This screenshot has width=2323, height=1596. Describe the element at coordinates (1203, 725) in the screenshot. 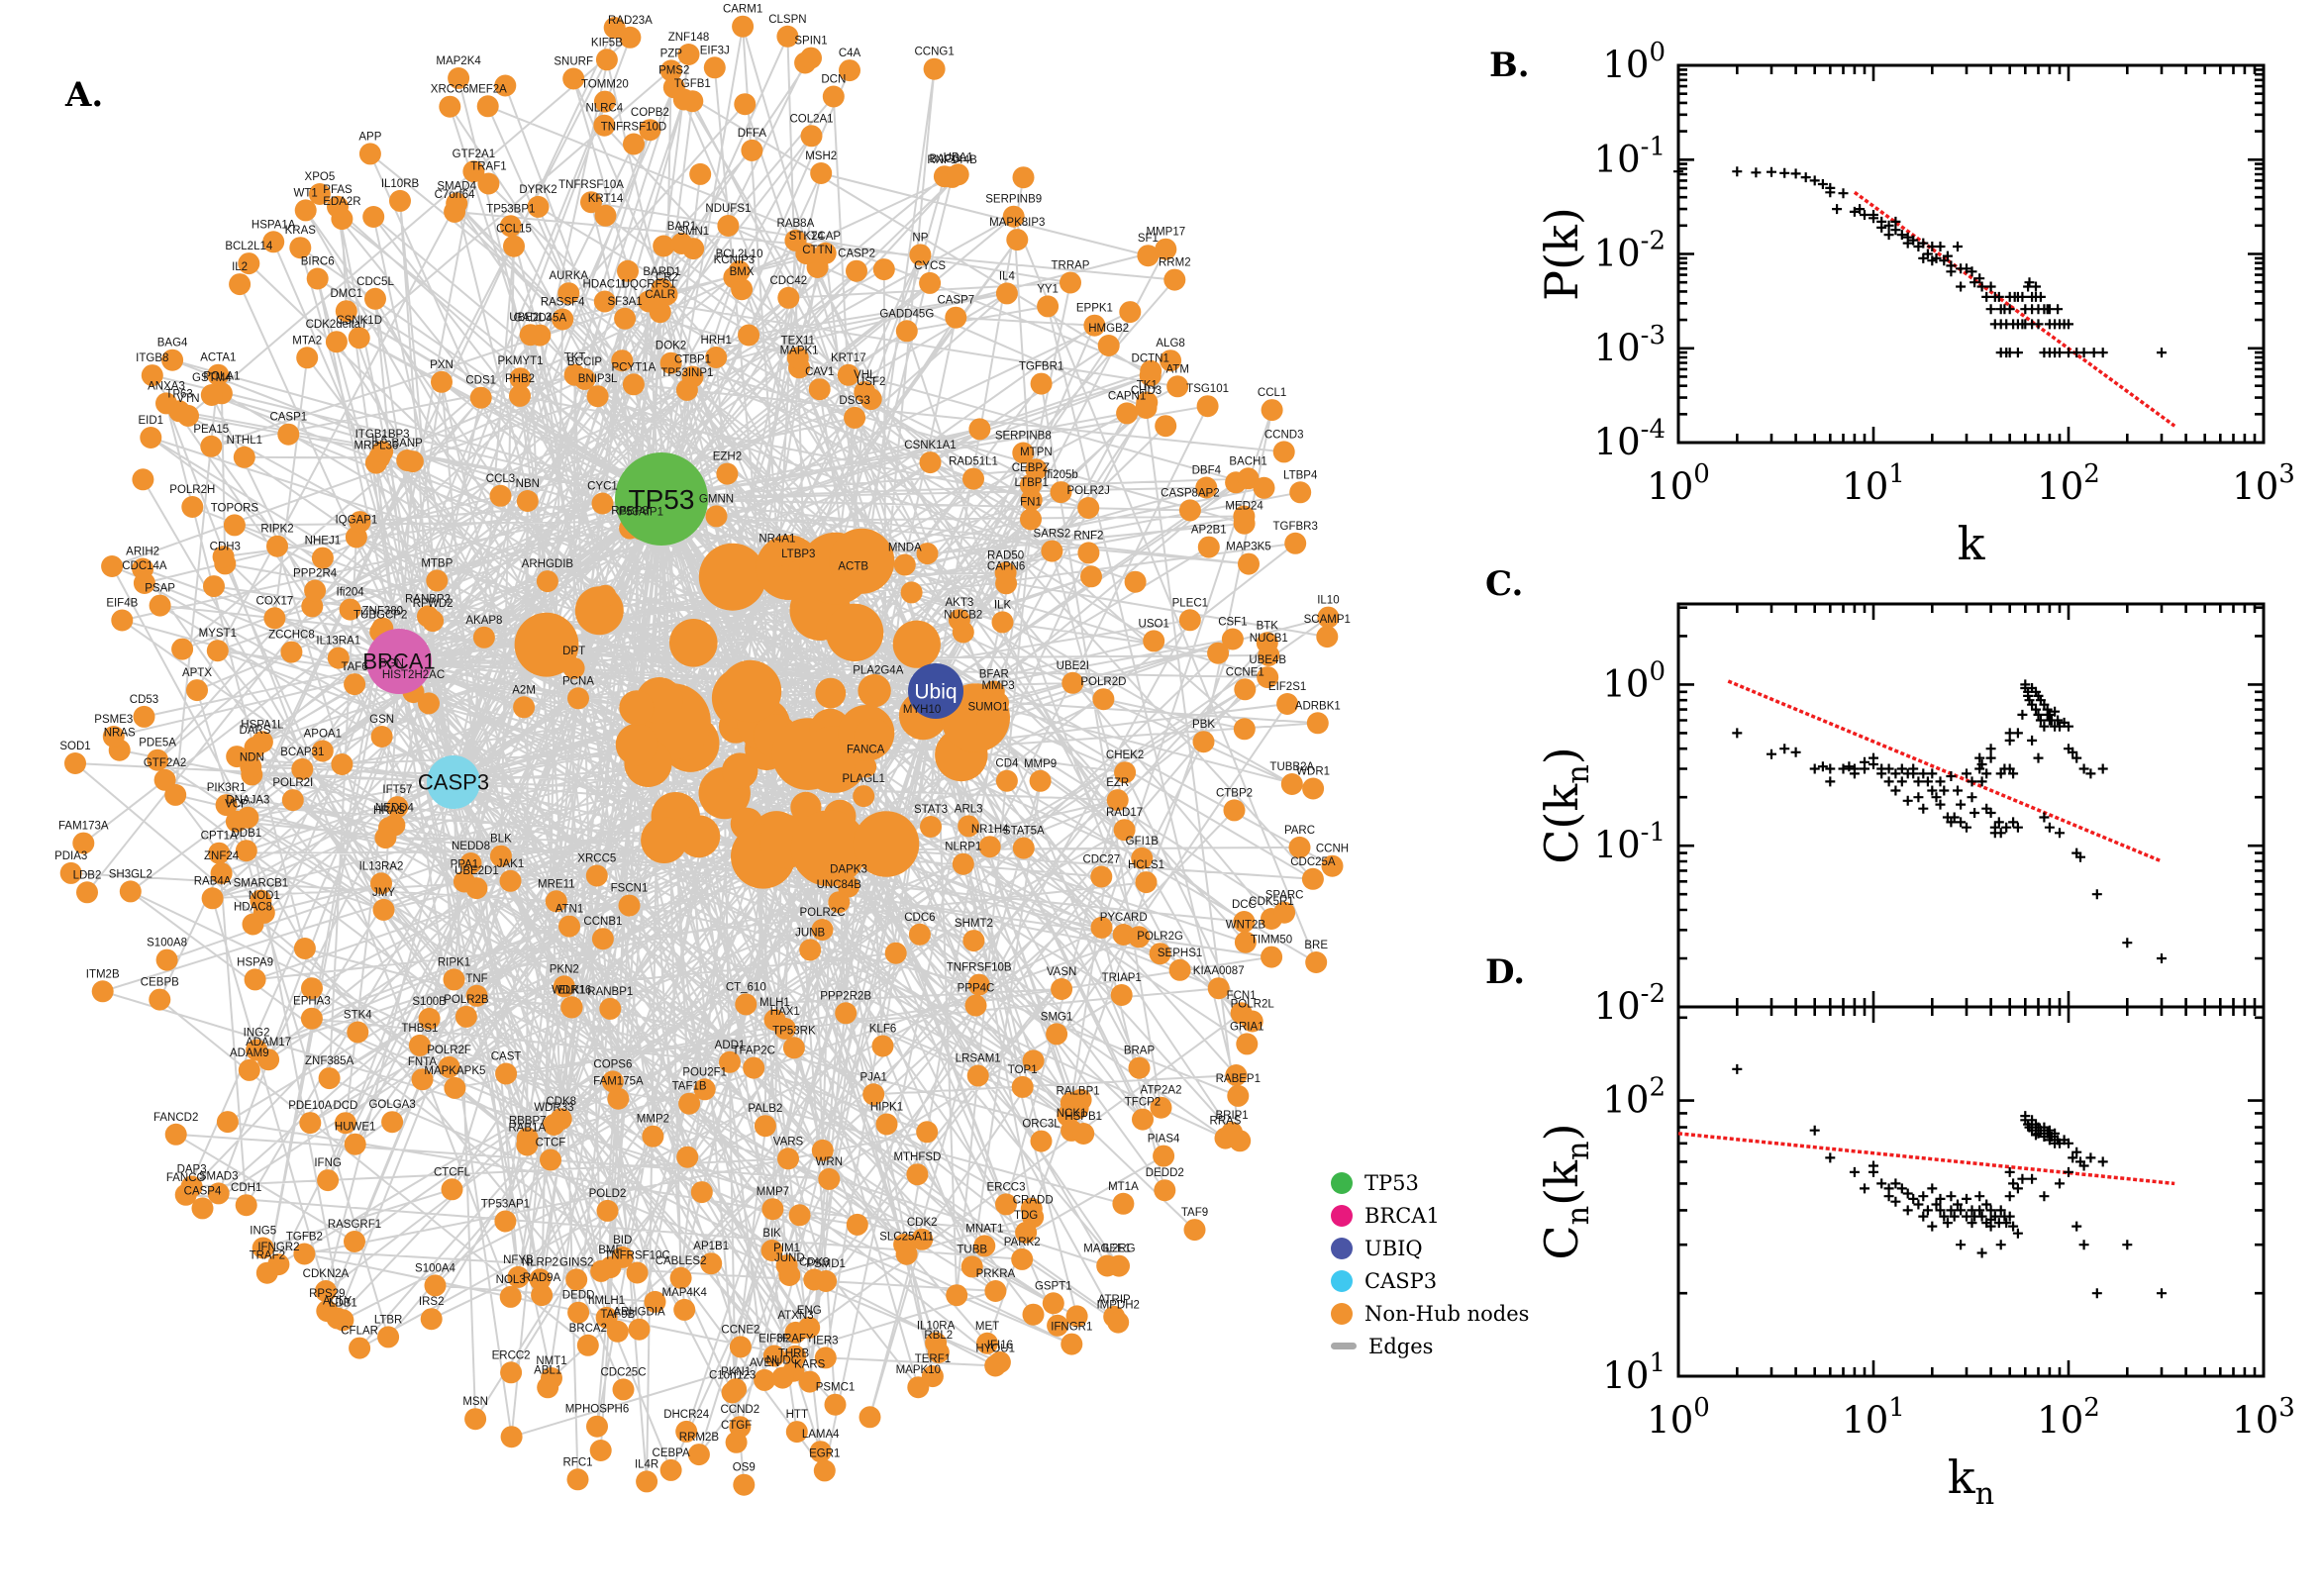

I see `network-node-label: PBK` at that location.